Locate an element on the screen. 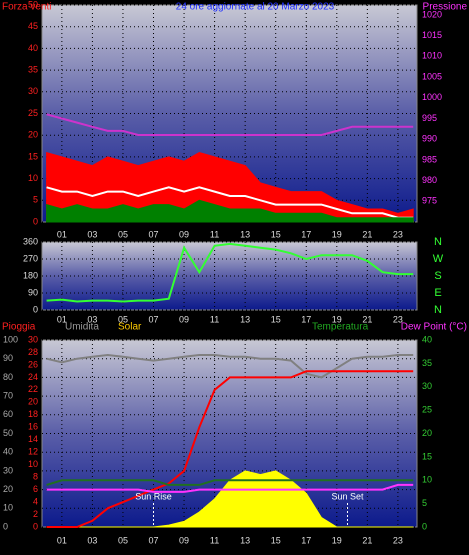  y-tick-label: 90 is located at coordinates (33, 292).